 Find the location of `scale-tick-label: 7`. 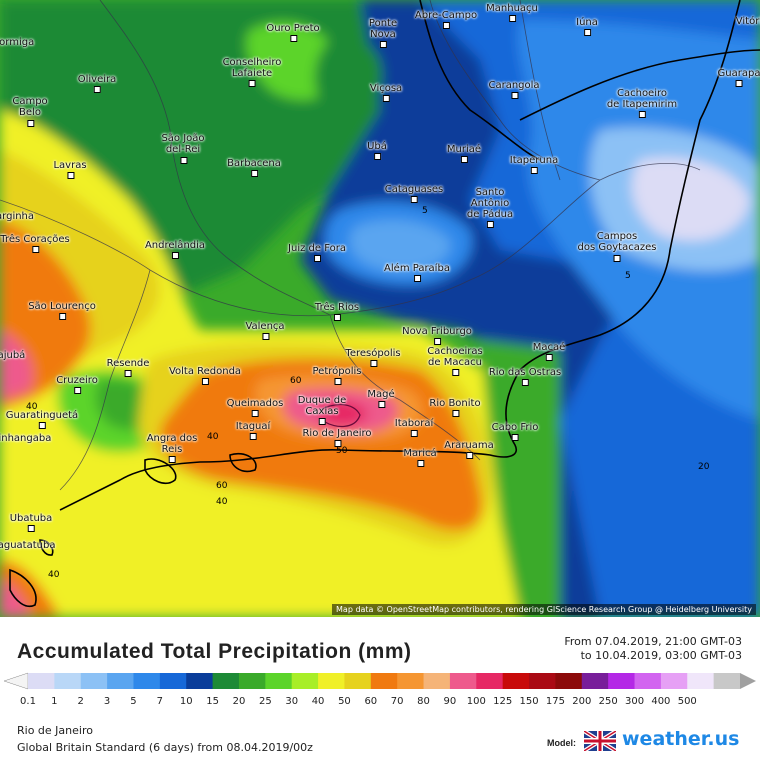

scale-tick-label: 7 is located at coordinates (160, 701).